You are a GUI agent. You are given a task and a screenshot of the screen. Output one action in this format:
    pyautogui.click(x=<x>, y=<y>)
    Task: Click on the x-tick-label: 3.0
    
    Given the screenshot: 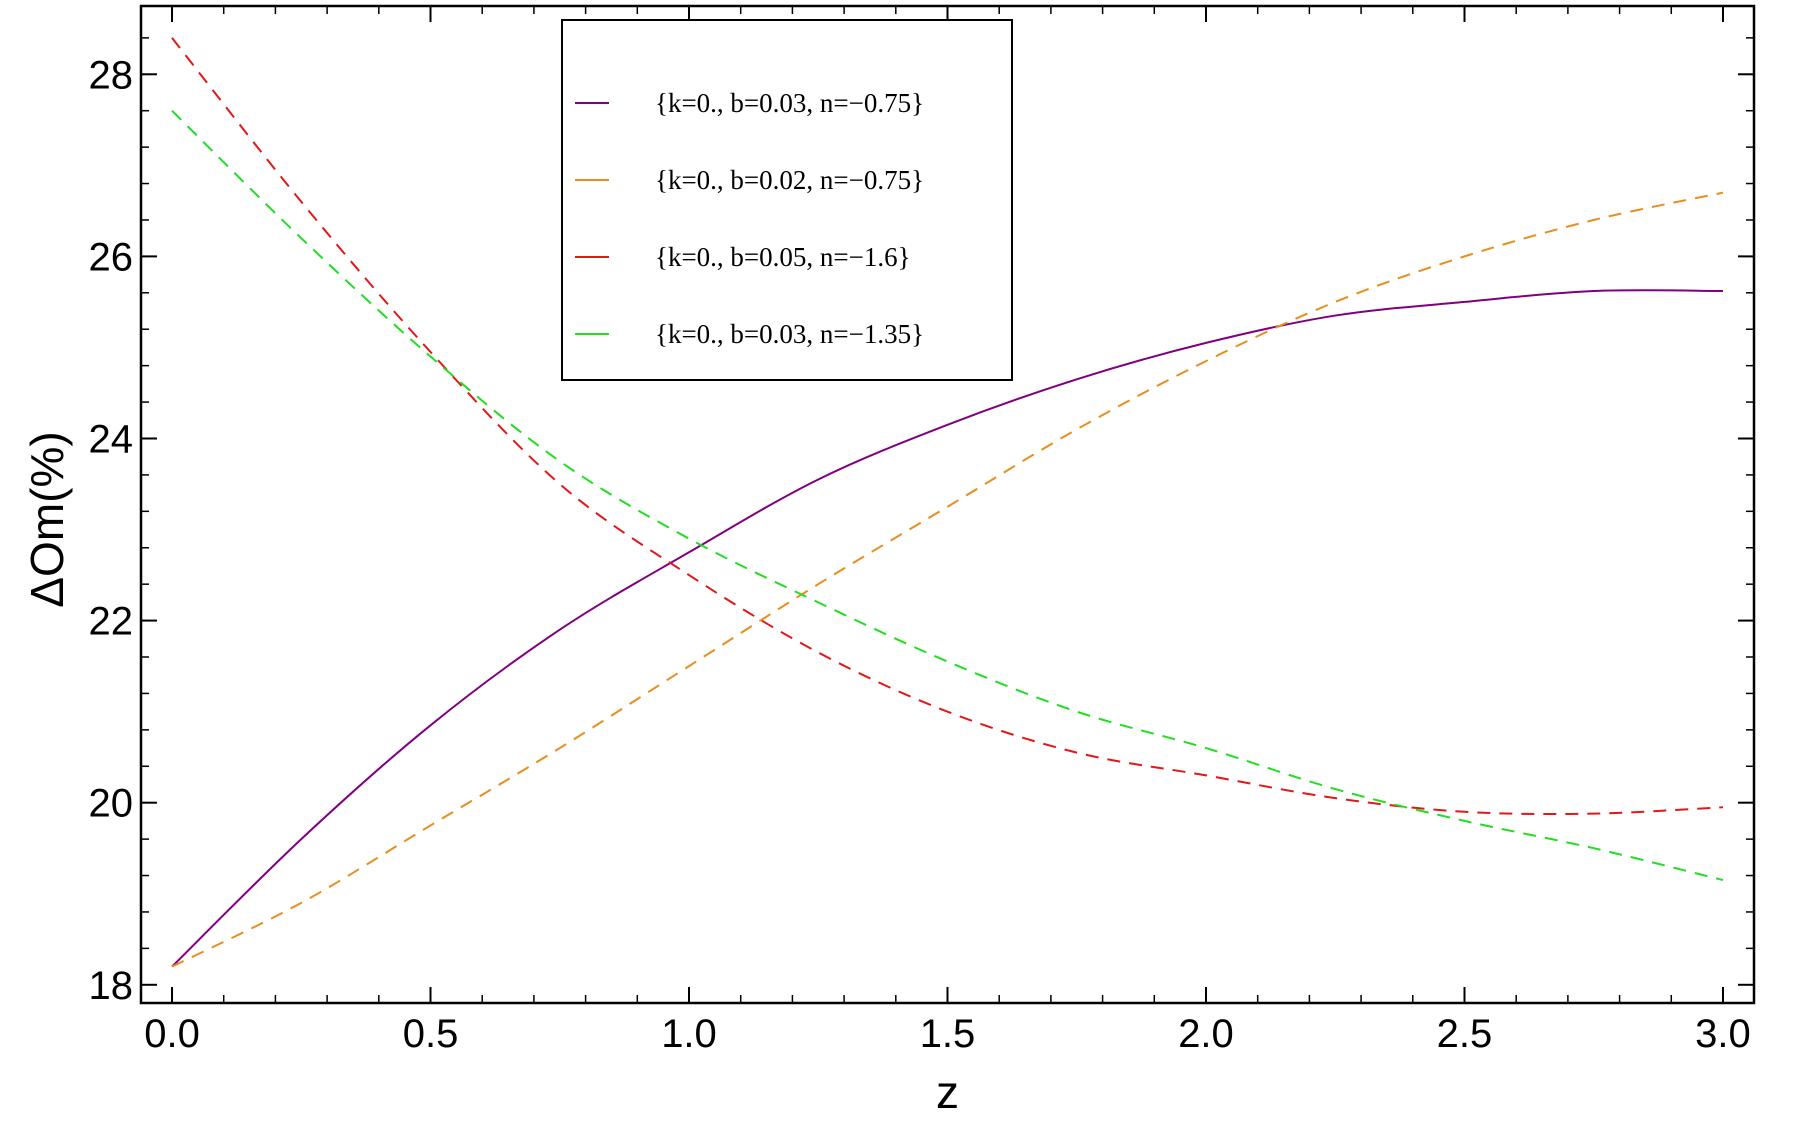 What is the action you would take?
    pyautogui.click(x=1723, y=1034)
    